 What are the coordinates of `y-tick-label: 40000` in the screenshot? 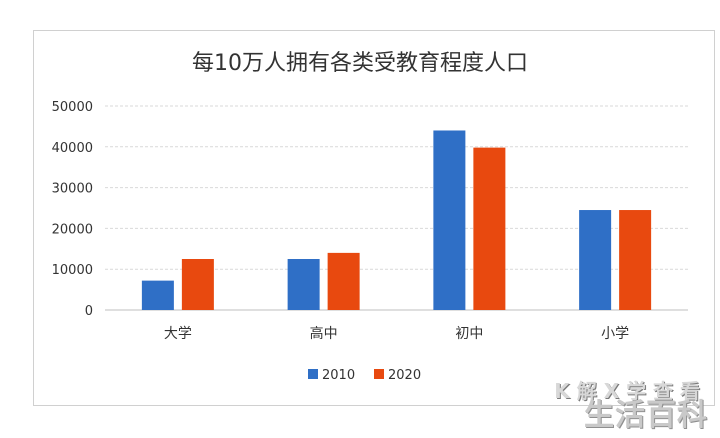 It's located at (72, 148).